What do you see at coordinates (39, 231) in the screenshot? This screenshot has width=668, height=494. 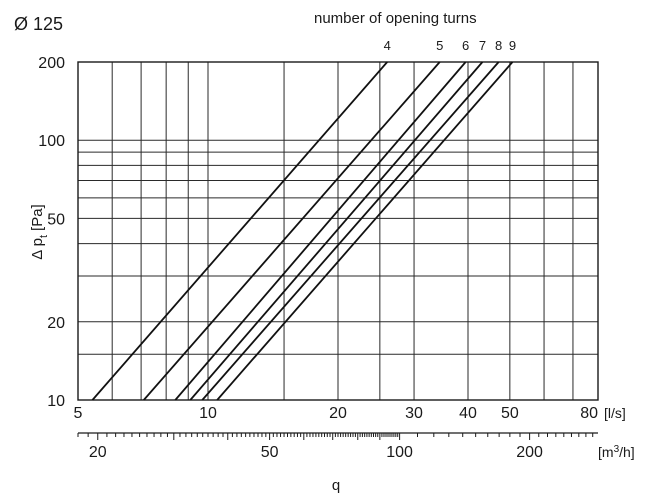 I see `y-axis-label: Δ pt [Pa]` at bounding box center [39, 231].